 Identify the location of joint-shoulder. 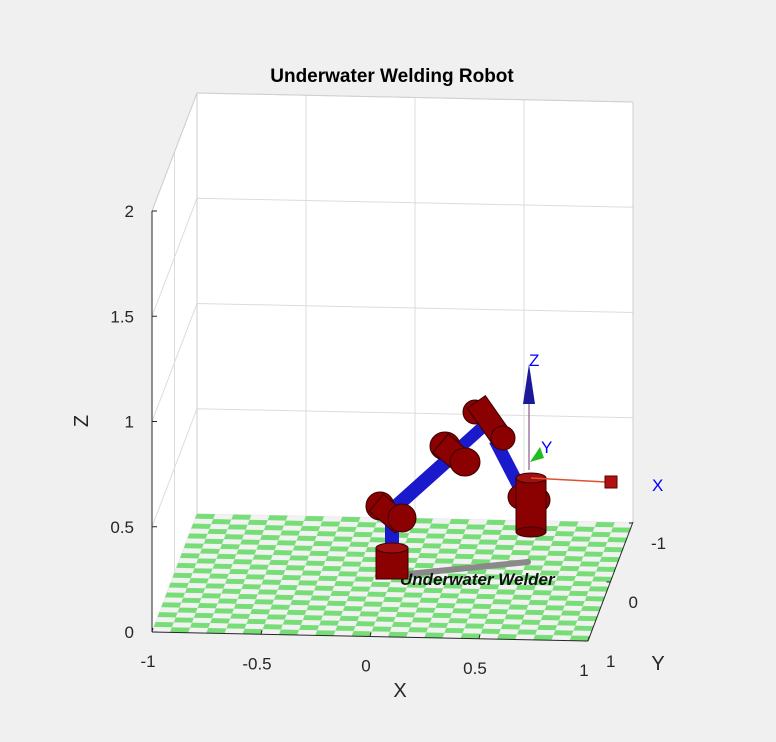
(391, 512).